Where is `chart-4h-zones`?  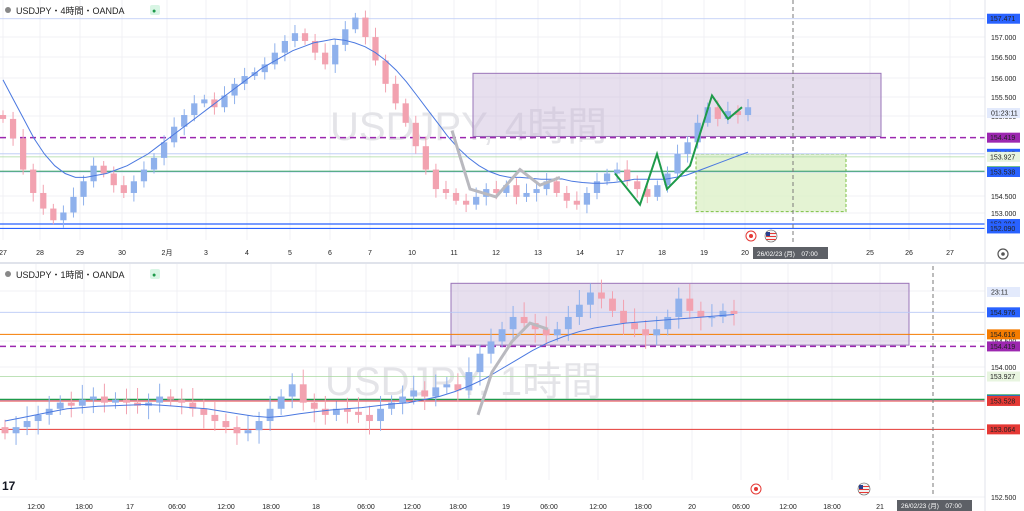
chart-4h-zones is located at coordinates (677, 142).